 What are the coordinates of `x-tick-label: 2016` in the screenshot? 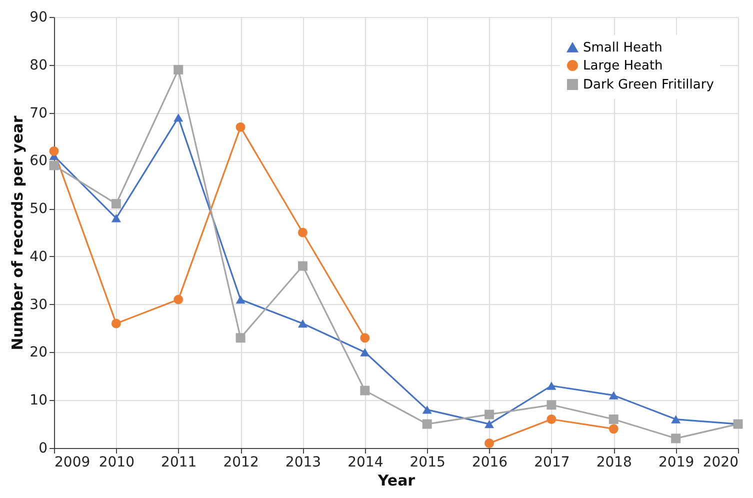 It's located at (490, 462).